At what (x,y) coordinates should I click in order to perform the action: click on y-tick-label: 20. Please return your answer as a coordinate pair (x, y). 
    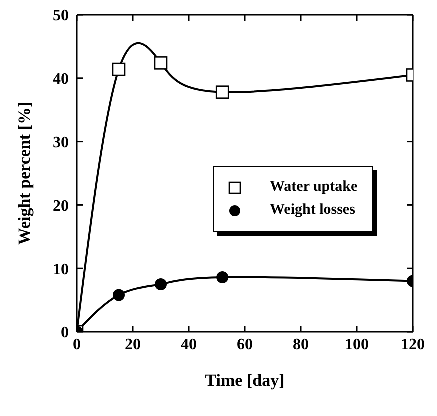
    Looking at the image, I should click on (61, 206).